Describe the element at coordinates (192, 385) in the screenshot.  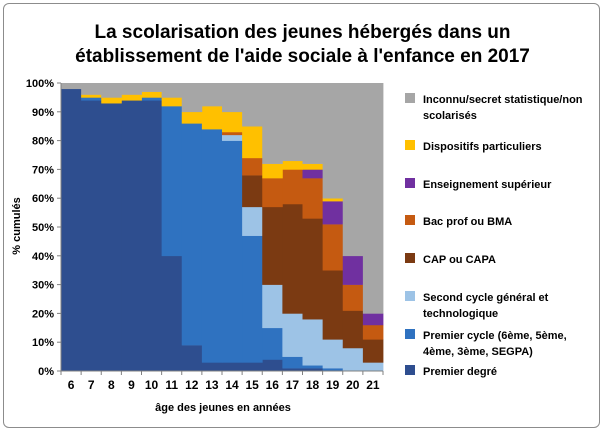
I see `x-tick-label: 12` at that location.